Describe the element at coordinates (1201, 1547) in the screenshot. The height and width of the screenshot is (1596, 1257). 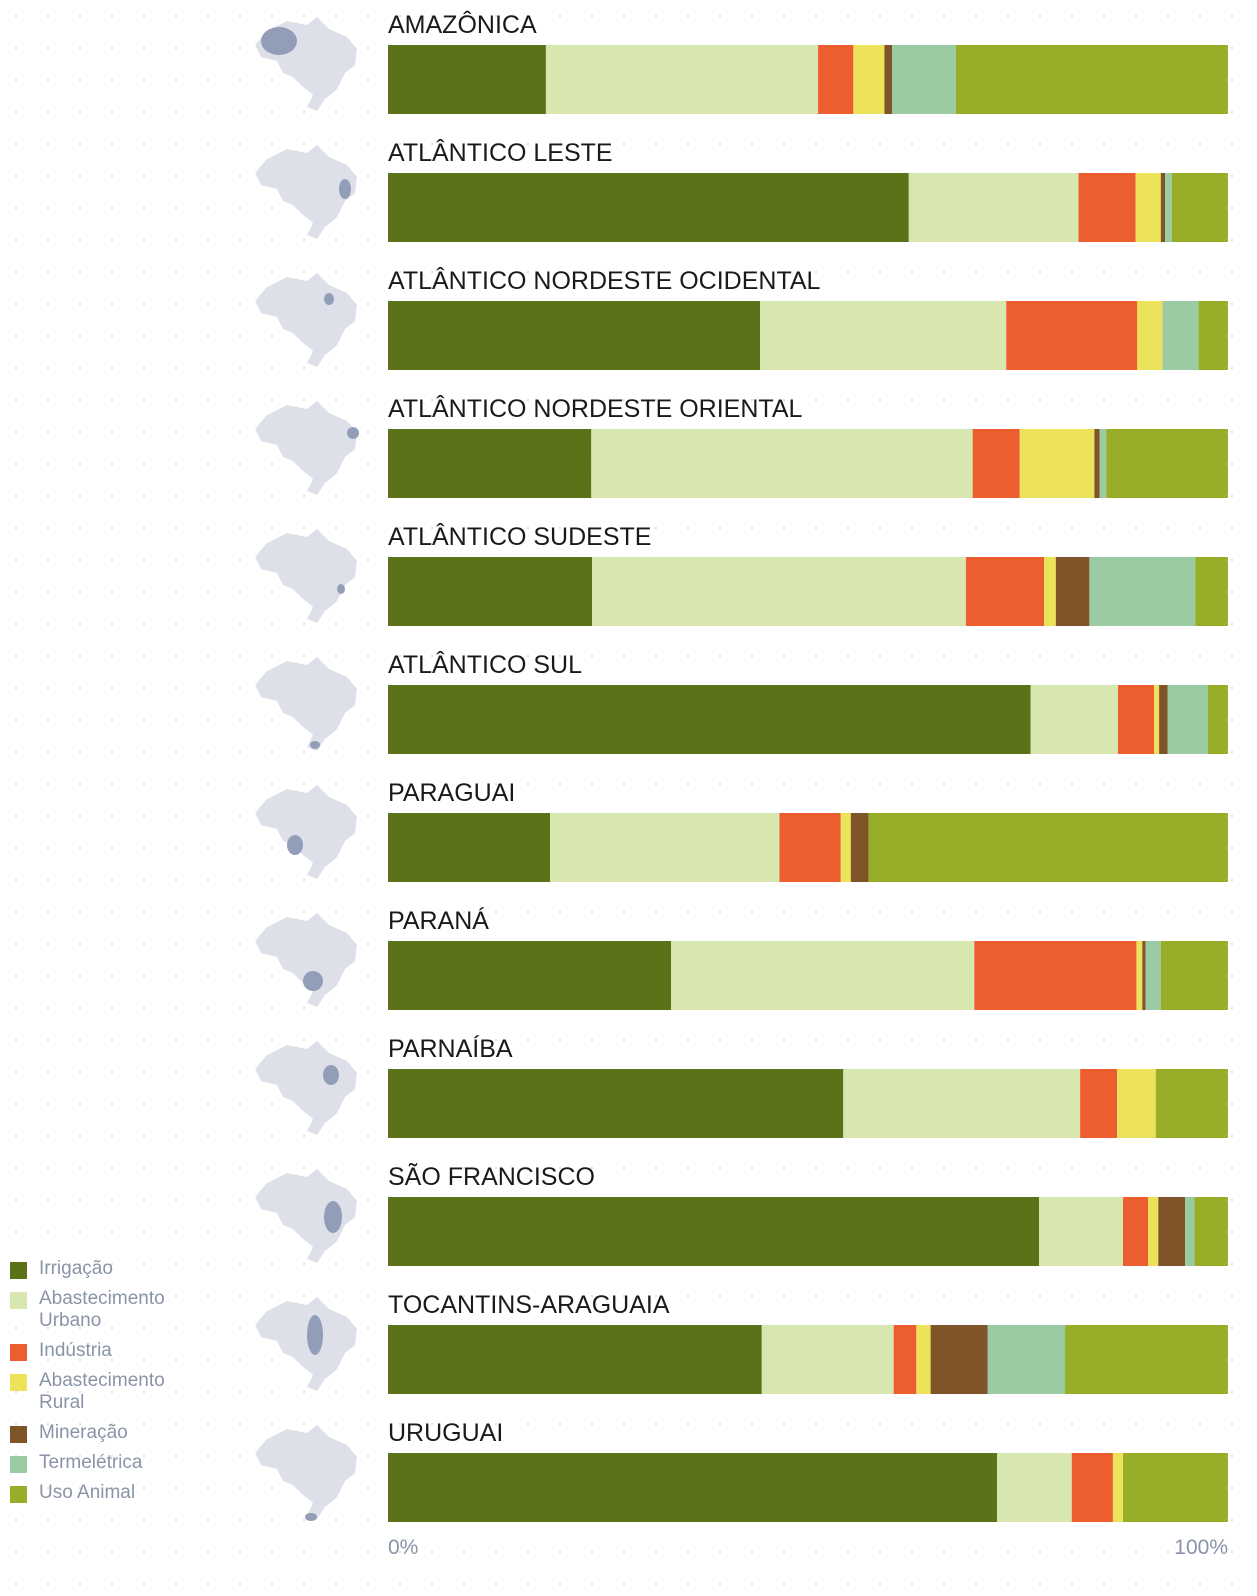
I see `x-tick-label: 100%` at that location.